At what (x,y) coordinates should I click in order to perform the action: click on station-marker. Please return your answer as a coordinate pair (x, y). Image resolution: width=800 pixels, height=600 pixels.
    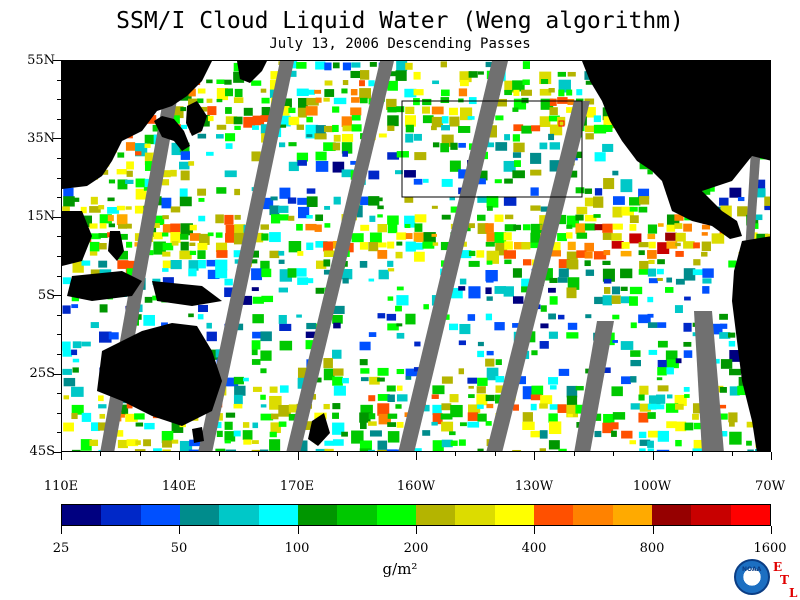
    Looking at the image, I should click on (561, 123).